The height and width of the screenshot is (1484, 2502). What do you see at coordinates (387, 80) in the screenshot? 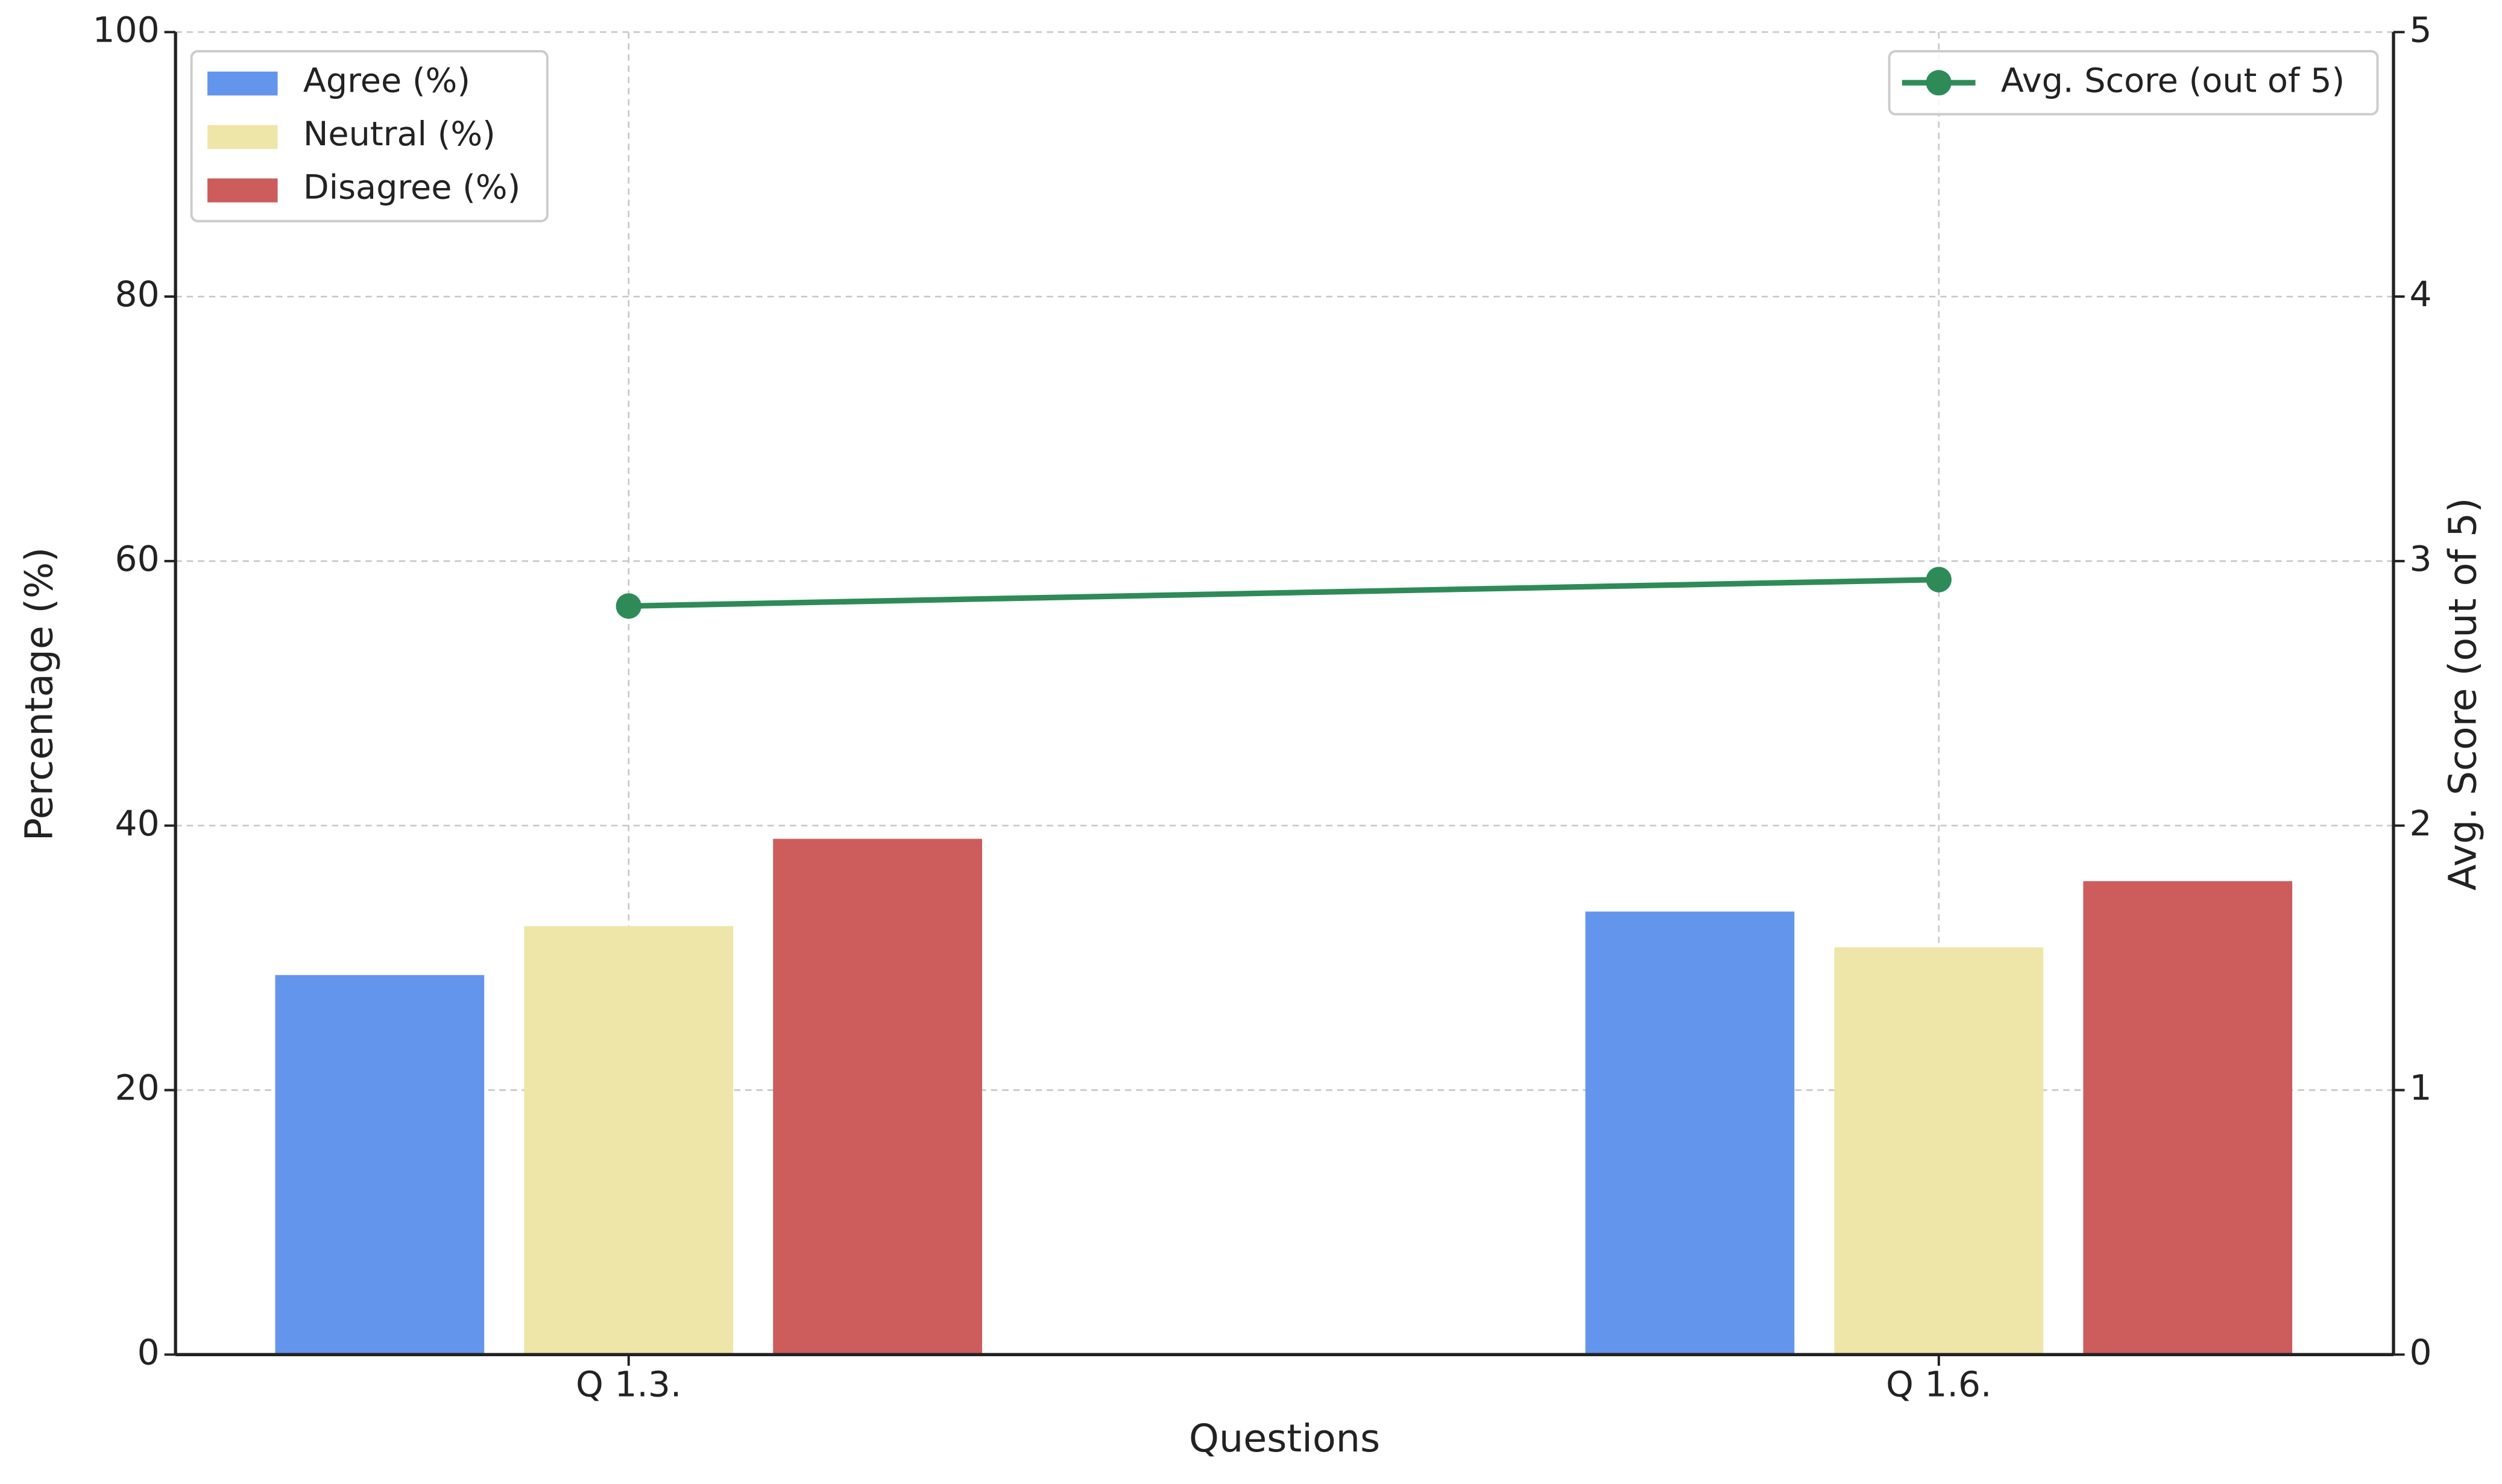
I see `legend-label: Agree (%)` at bounding box center [387, 80].